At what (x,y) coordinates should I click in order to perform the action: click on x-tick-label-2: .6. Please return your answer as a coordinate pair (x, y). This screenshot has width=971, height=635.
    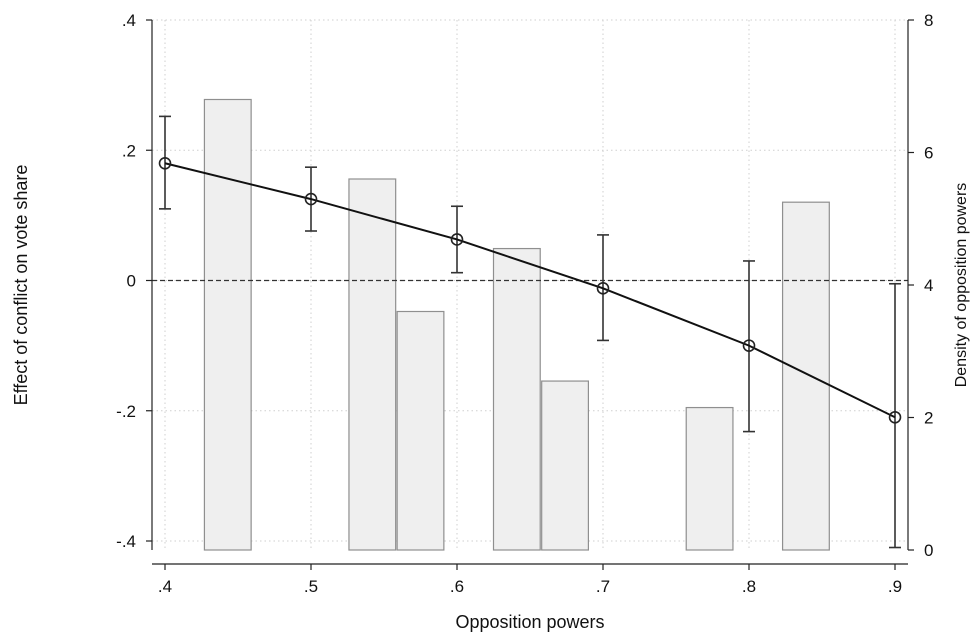
    Looking at the image, I should click on (457, 586).